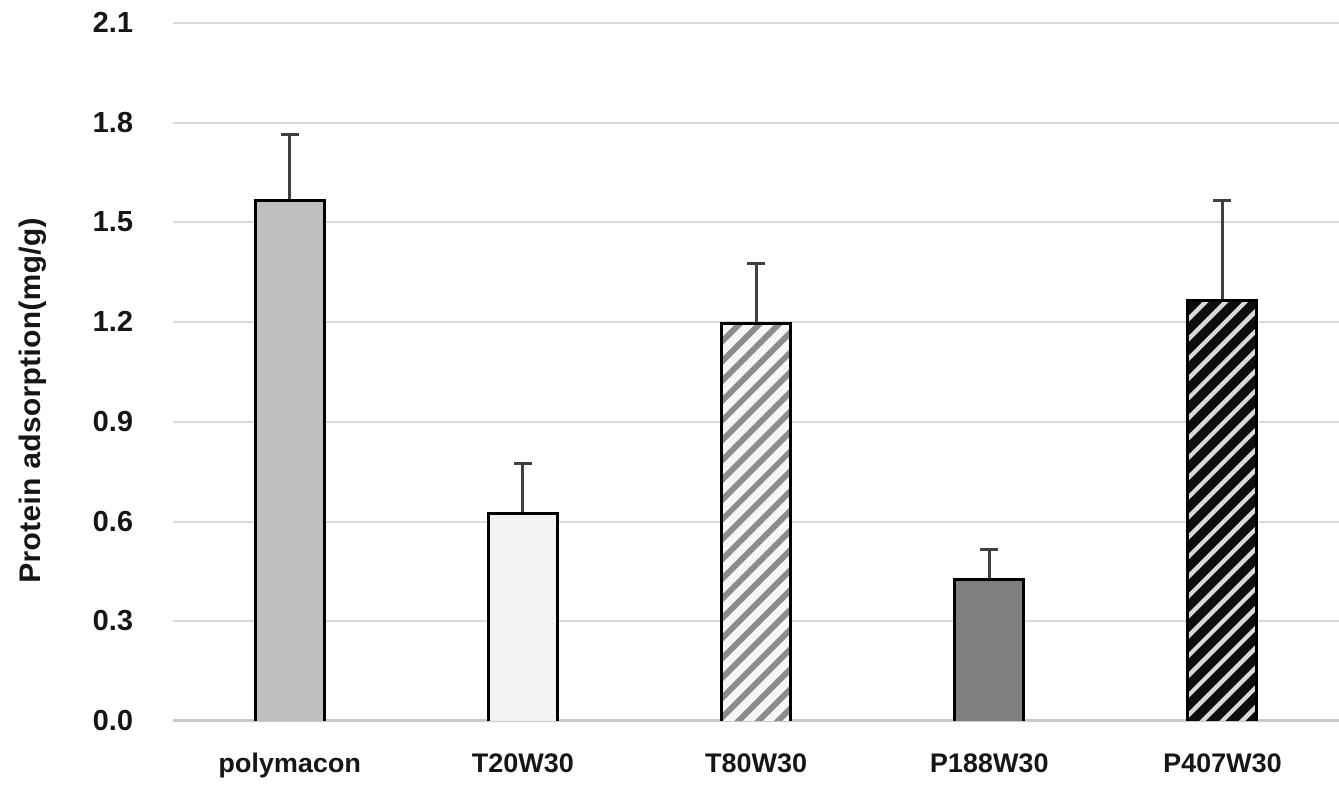  I want to click on x-label-T80W30: T80W30, so click(755, 763).